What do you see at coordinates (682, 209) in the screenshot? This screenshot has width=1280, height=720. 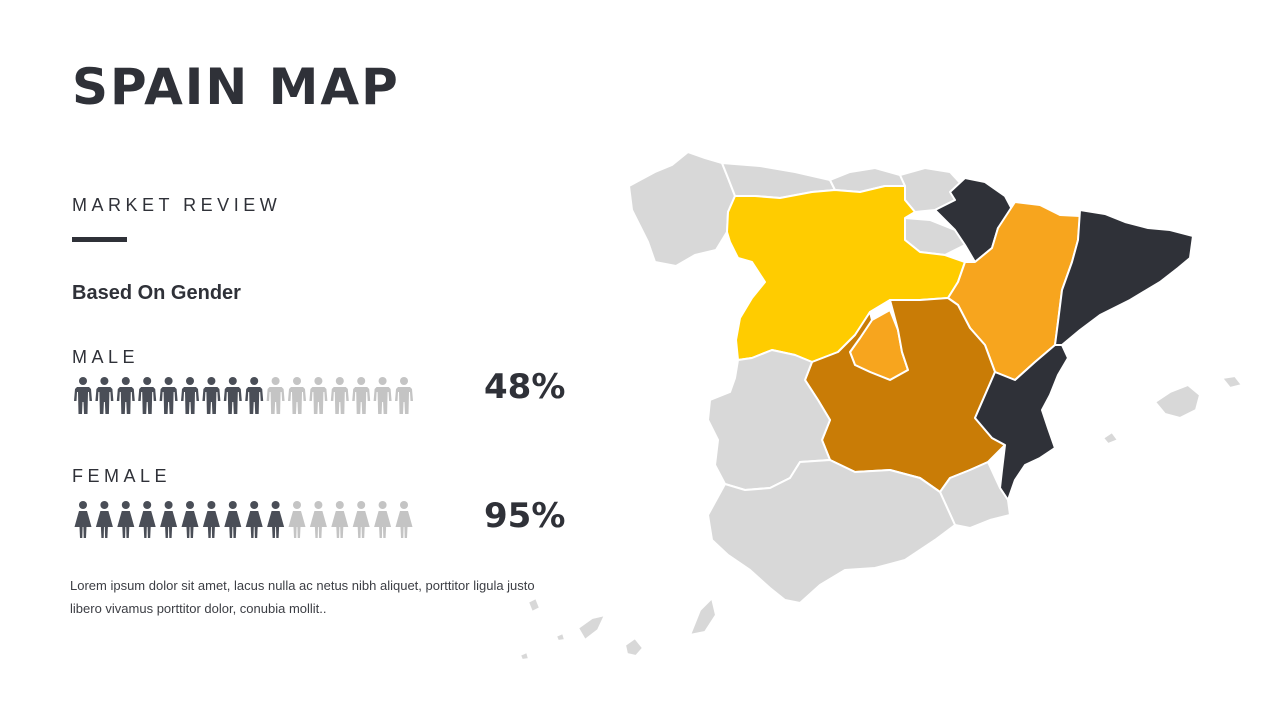 I see `region-galicia` at bounding box center [682, 209].